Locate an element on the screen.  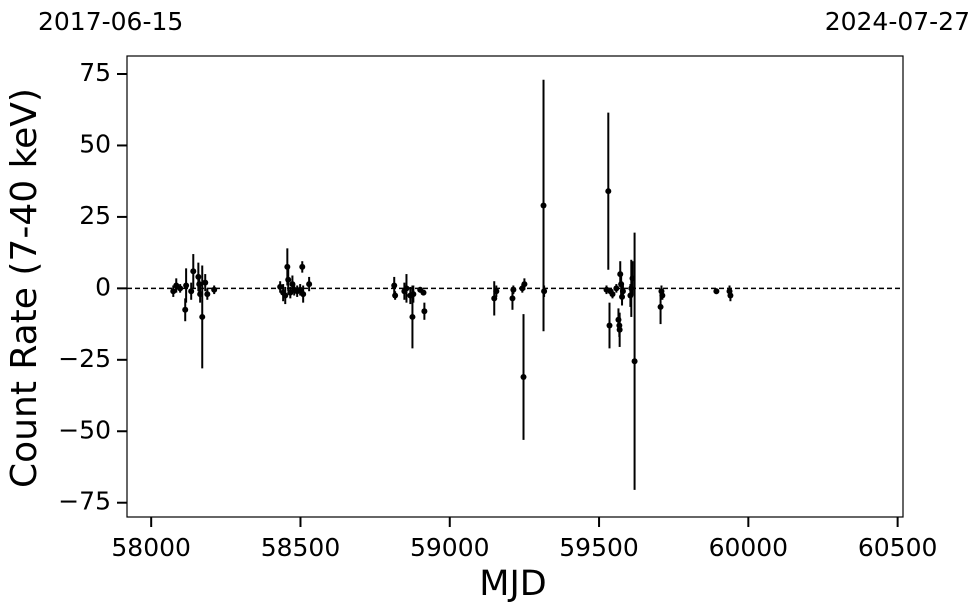
end-date-label: 2024-07-27 is located at coordinates (897, 21).